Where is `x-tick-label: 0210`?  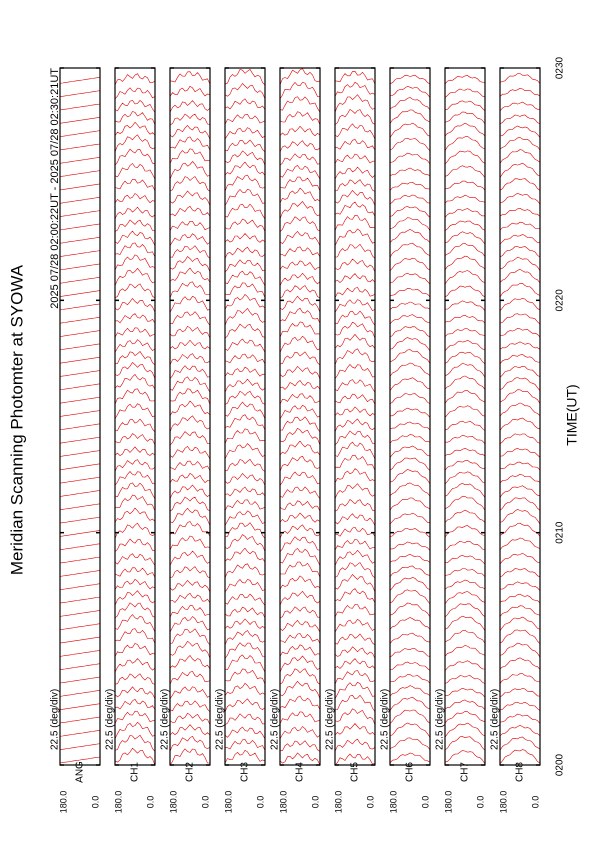 x-tick-label: 0210 is located at coordinates (560, 532).